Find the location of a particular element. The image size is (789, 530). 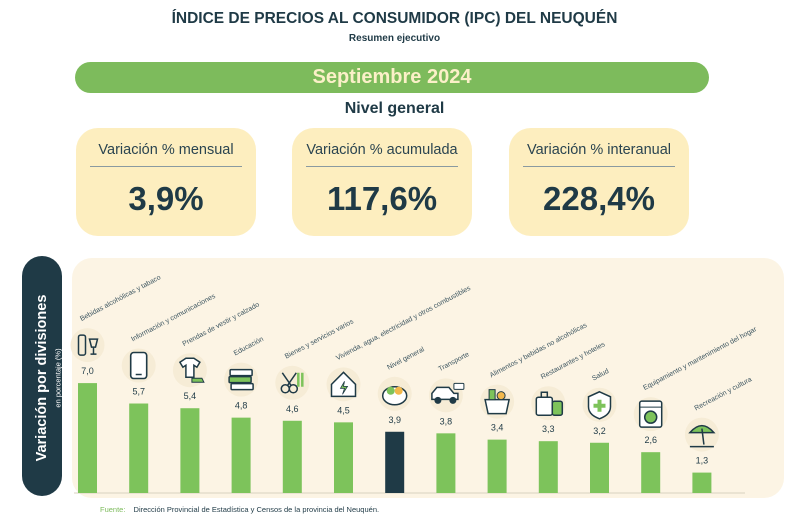

category-label: Educación is located at coordinates (249, 347).